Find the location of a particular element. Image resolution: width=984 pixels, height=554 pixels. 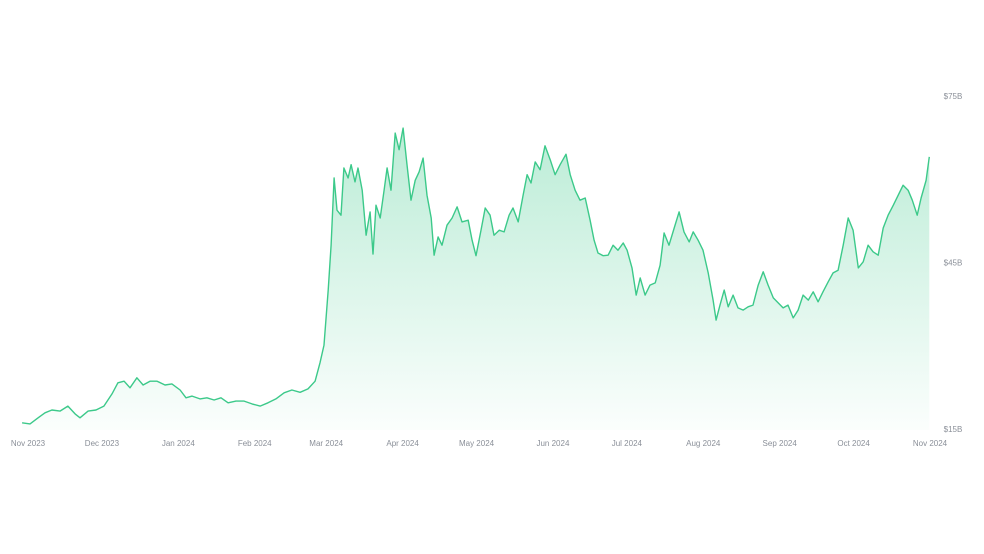

x-tick-label: Feb 2024 is located at coordinates (255, 443).